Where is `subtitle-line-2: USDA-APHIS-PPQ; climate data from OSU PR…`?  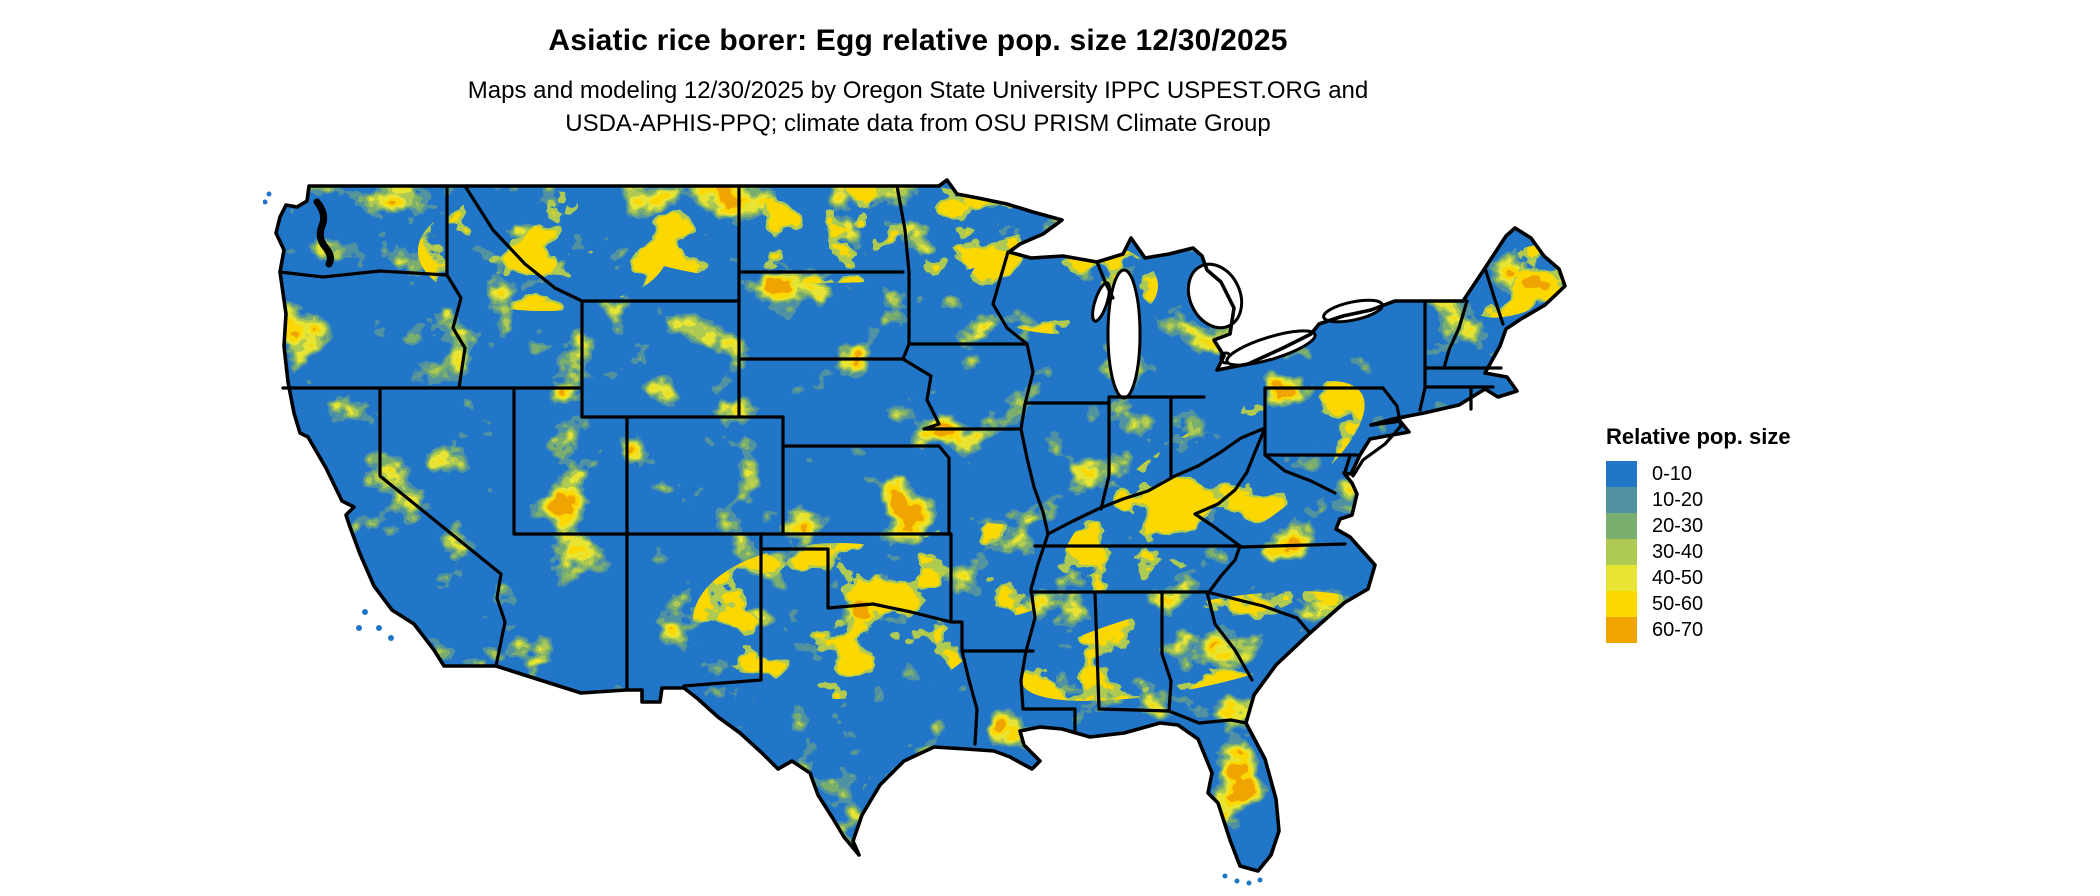
subtitle-line-2: USDA-APHIS-PPQ; climate data from OSU PR… is located at coordinates (918, 123).